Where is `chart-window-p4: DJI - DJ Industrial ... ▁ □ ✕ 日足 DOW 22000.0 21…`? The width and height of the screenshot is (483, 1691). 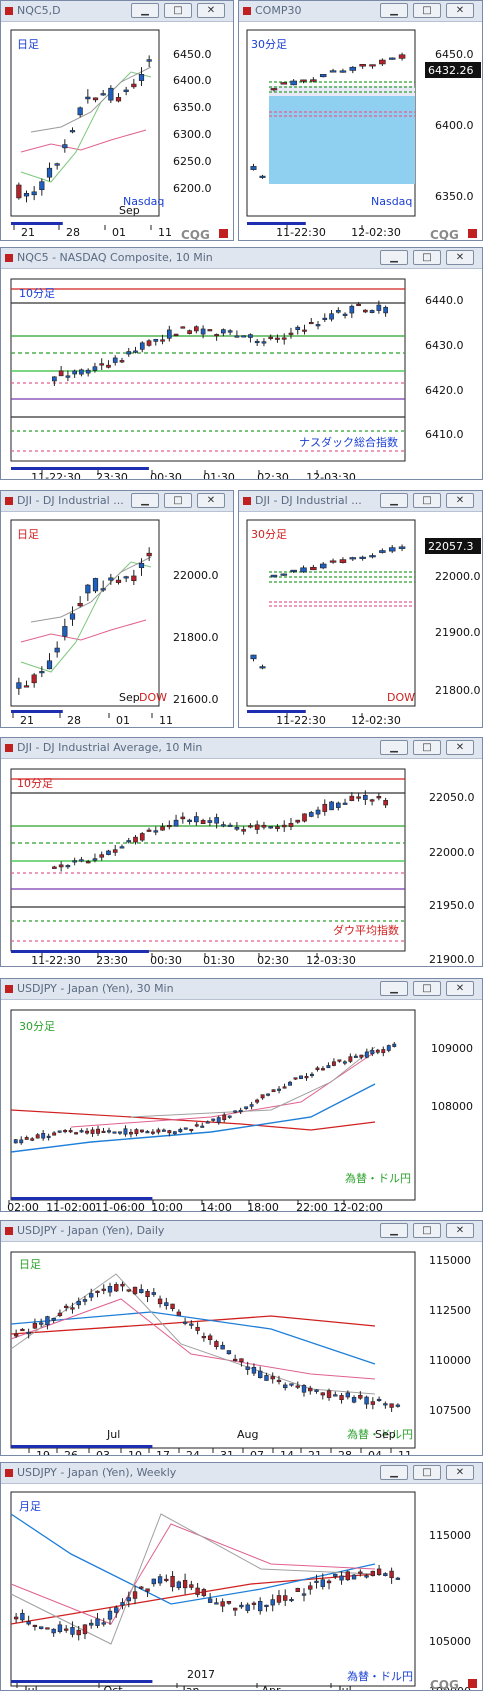 chart-window-p4: DJI - DJ Industrial ... ▁ □ ✕ 日足 DOW 22000.0 21… is located at coordinates (117, 609).